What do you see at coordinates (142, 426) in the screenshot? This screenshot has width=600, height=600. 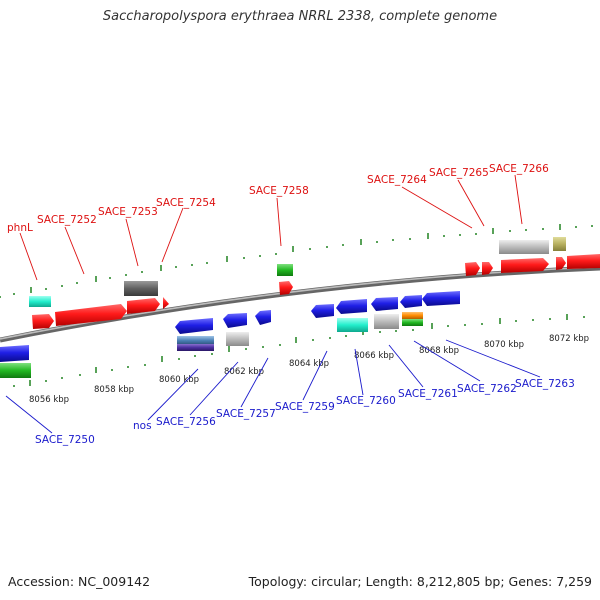 I see `gene-label-nos: nos` at bounding box center [142, 426].